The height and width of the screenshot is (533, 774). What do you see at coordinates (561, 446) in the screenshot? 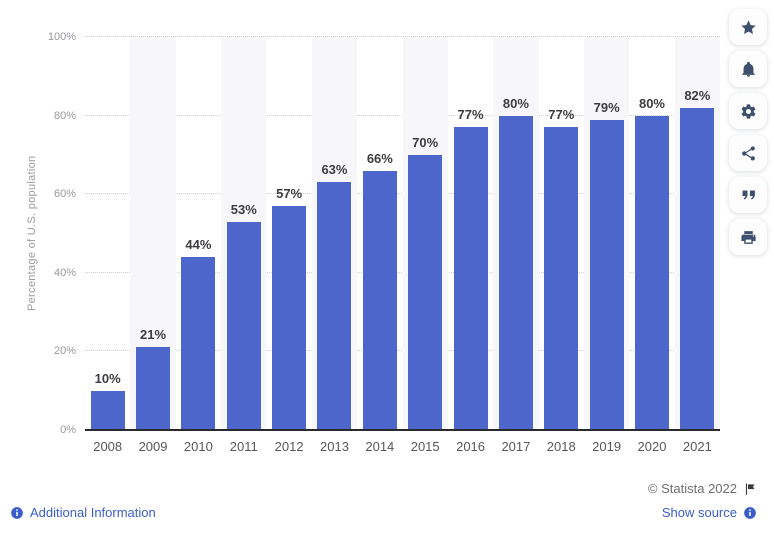
I see `x-tick-label: 2018` at bounding box center [561, 446].